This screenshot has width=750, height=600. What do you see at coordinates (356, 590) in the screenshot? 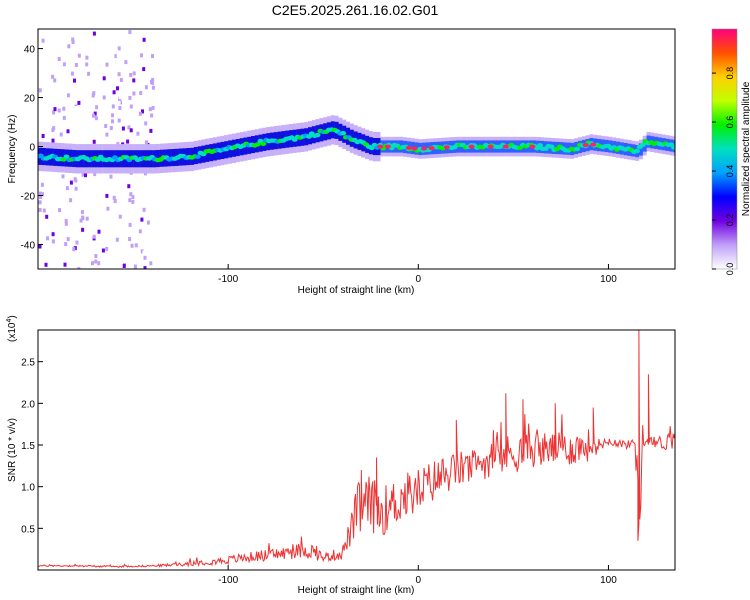
I see `snr-xlabel: Height of straight line (km)` at bounding box center [356, 590].